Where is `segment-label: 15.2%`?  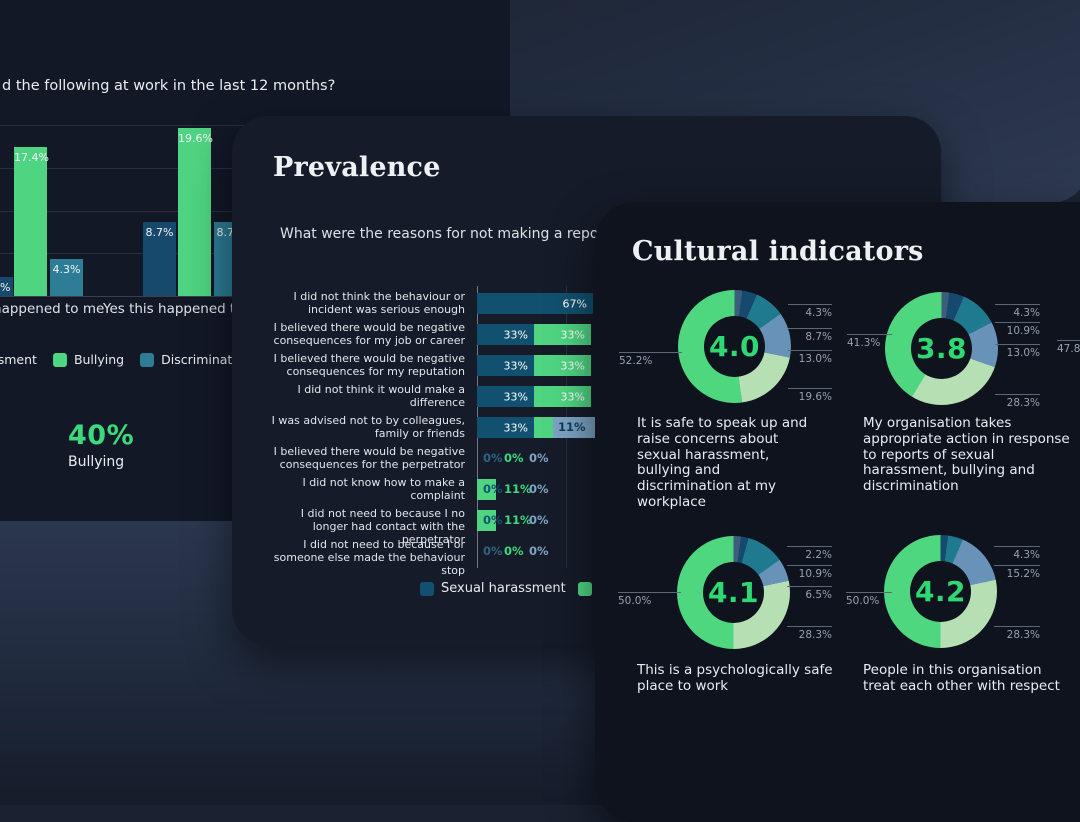 segment-label: 15.2% is located at coordinates (1017, 572).